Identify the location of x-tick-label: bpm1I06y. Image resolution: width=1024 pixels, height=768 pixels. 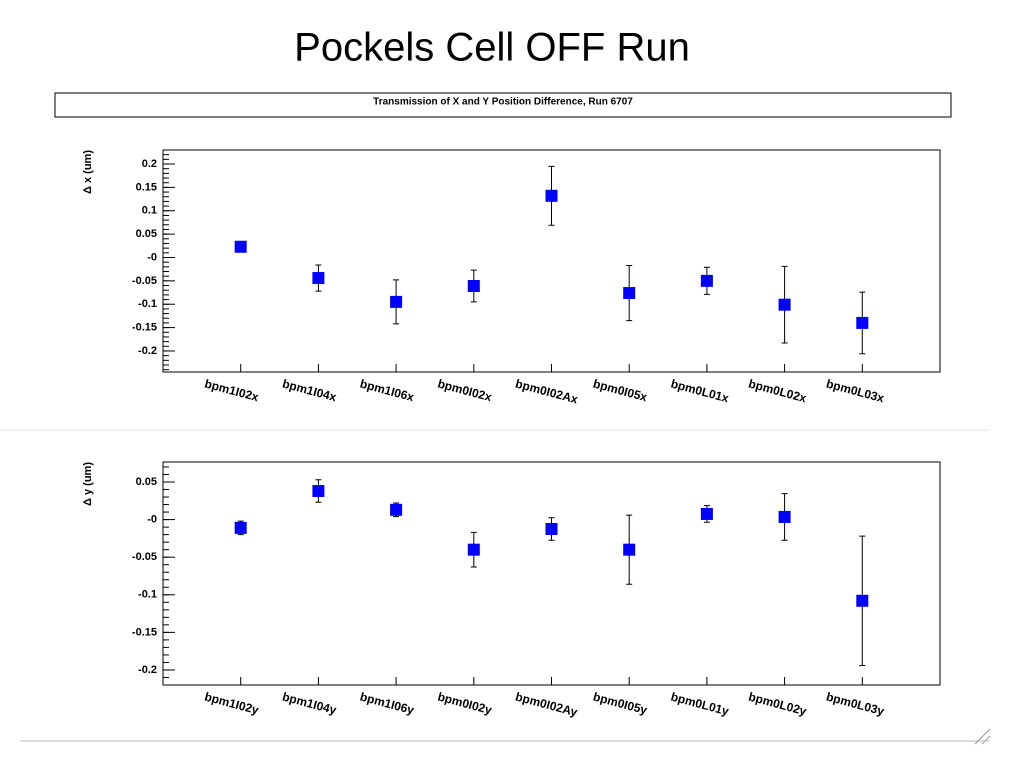
(387, 703).